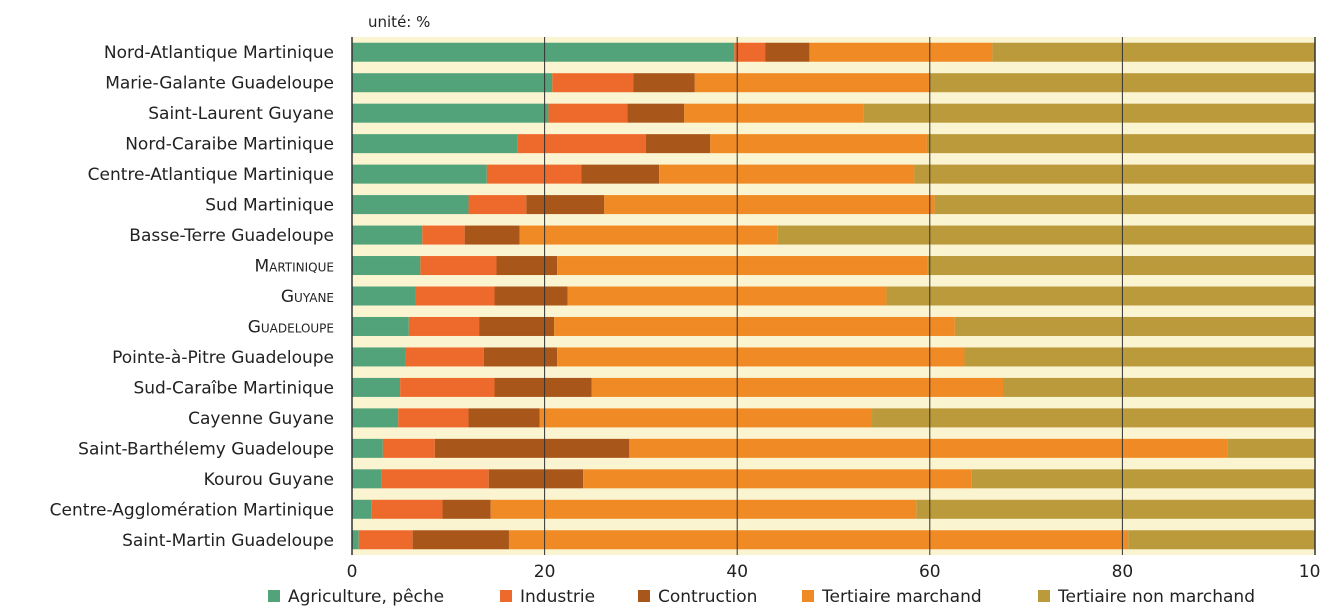  What do you see at coordinates (291, 327) in the screenshot?
I see `category-label: Guadeloupe` at bounding box center [291, 327].